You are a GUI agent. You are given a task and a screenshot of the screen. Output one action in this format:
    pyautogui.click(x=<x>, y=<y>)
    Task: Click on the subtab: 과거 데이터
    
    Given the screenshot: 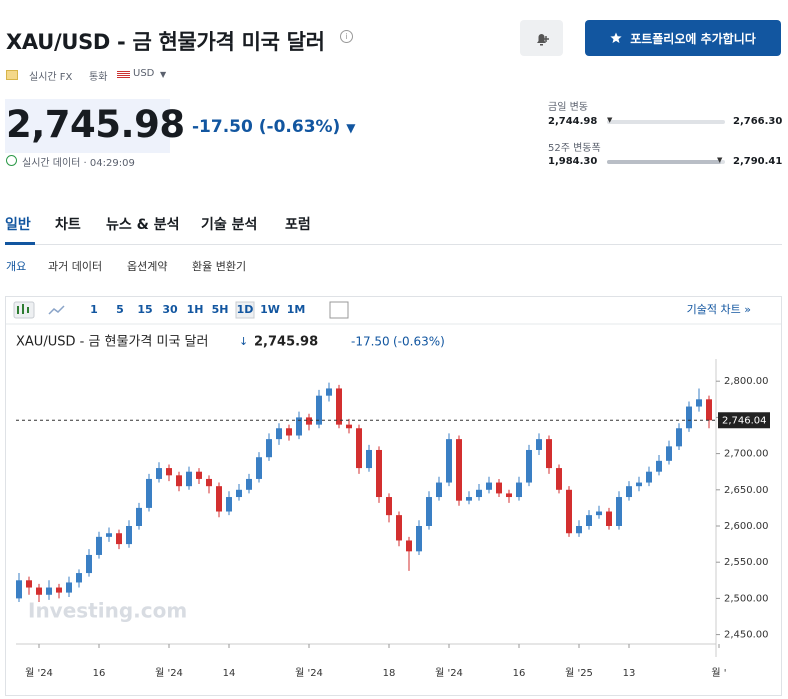 What is the action you would take?
    pyautogui.click(x=75, y=266)
    